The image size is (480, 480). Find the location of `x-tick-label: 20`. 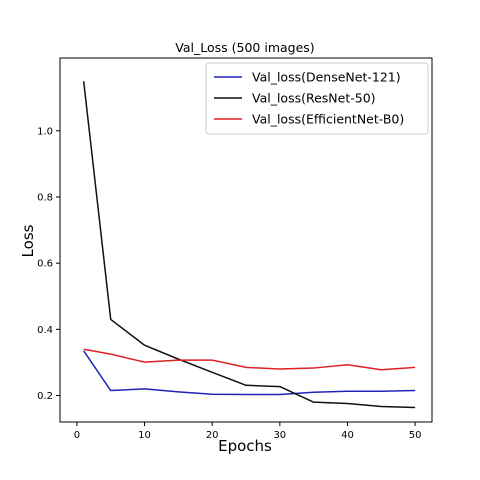

x-tick-label: 20 is located at coordinates (212, 435).